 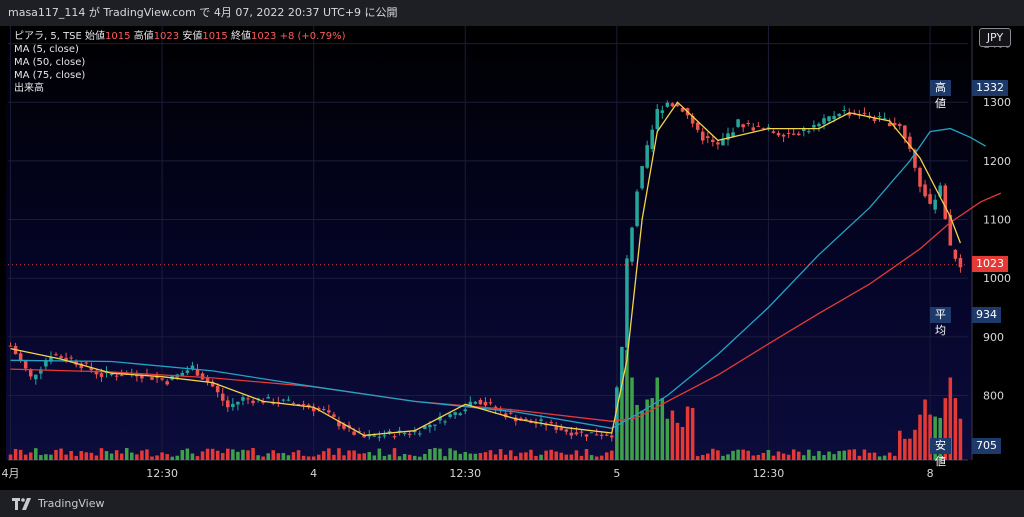 What do you see at coordinates (50, 75) in the screenshot?
I see `legend-ma75: MA (75, close)` at bounding box center [50, 75].